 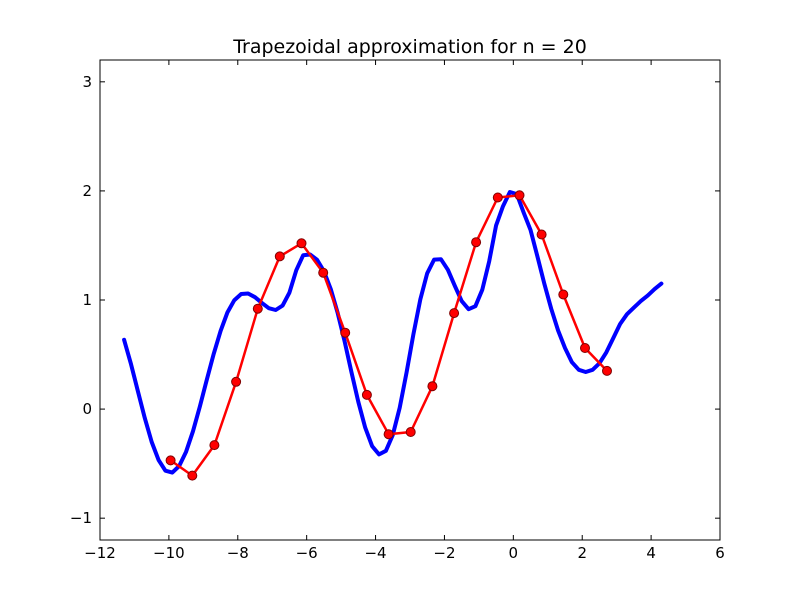 I want to click on x-tick-label-0: −12, so click(x=100, y=553).